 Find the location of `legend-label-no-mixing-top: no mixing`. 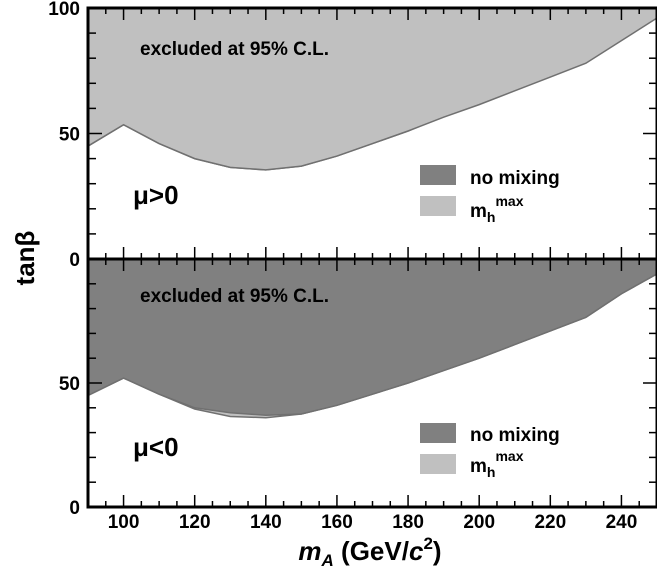

legend-label-no-mixing-top: no mixing is located at coordinates (515, 178).